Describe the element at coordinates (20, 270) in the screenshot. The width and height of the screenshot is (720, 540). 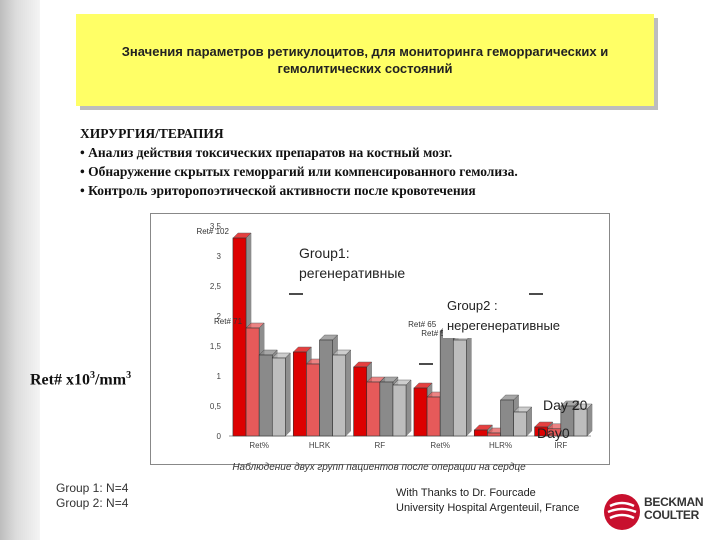
I see `left-decorative-stripe` at that location.